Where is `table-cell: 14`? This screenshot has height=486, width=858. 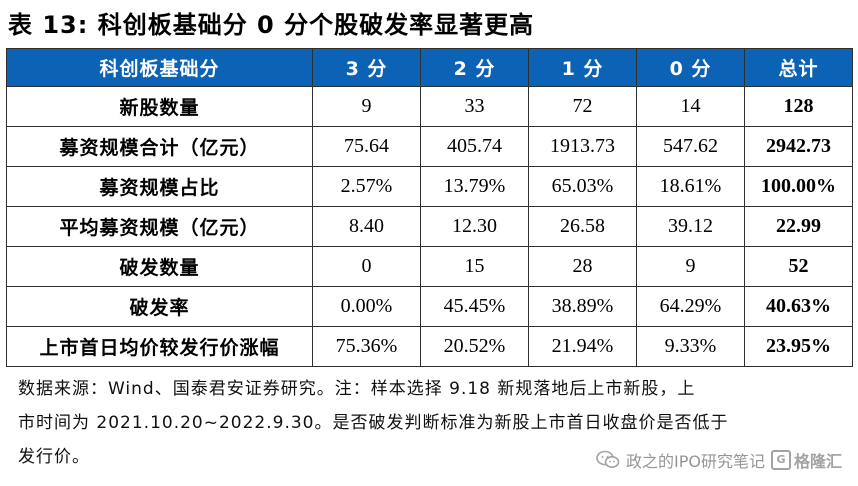
table-cell: 14 is located at coordinates (690, 106).